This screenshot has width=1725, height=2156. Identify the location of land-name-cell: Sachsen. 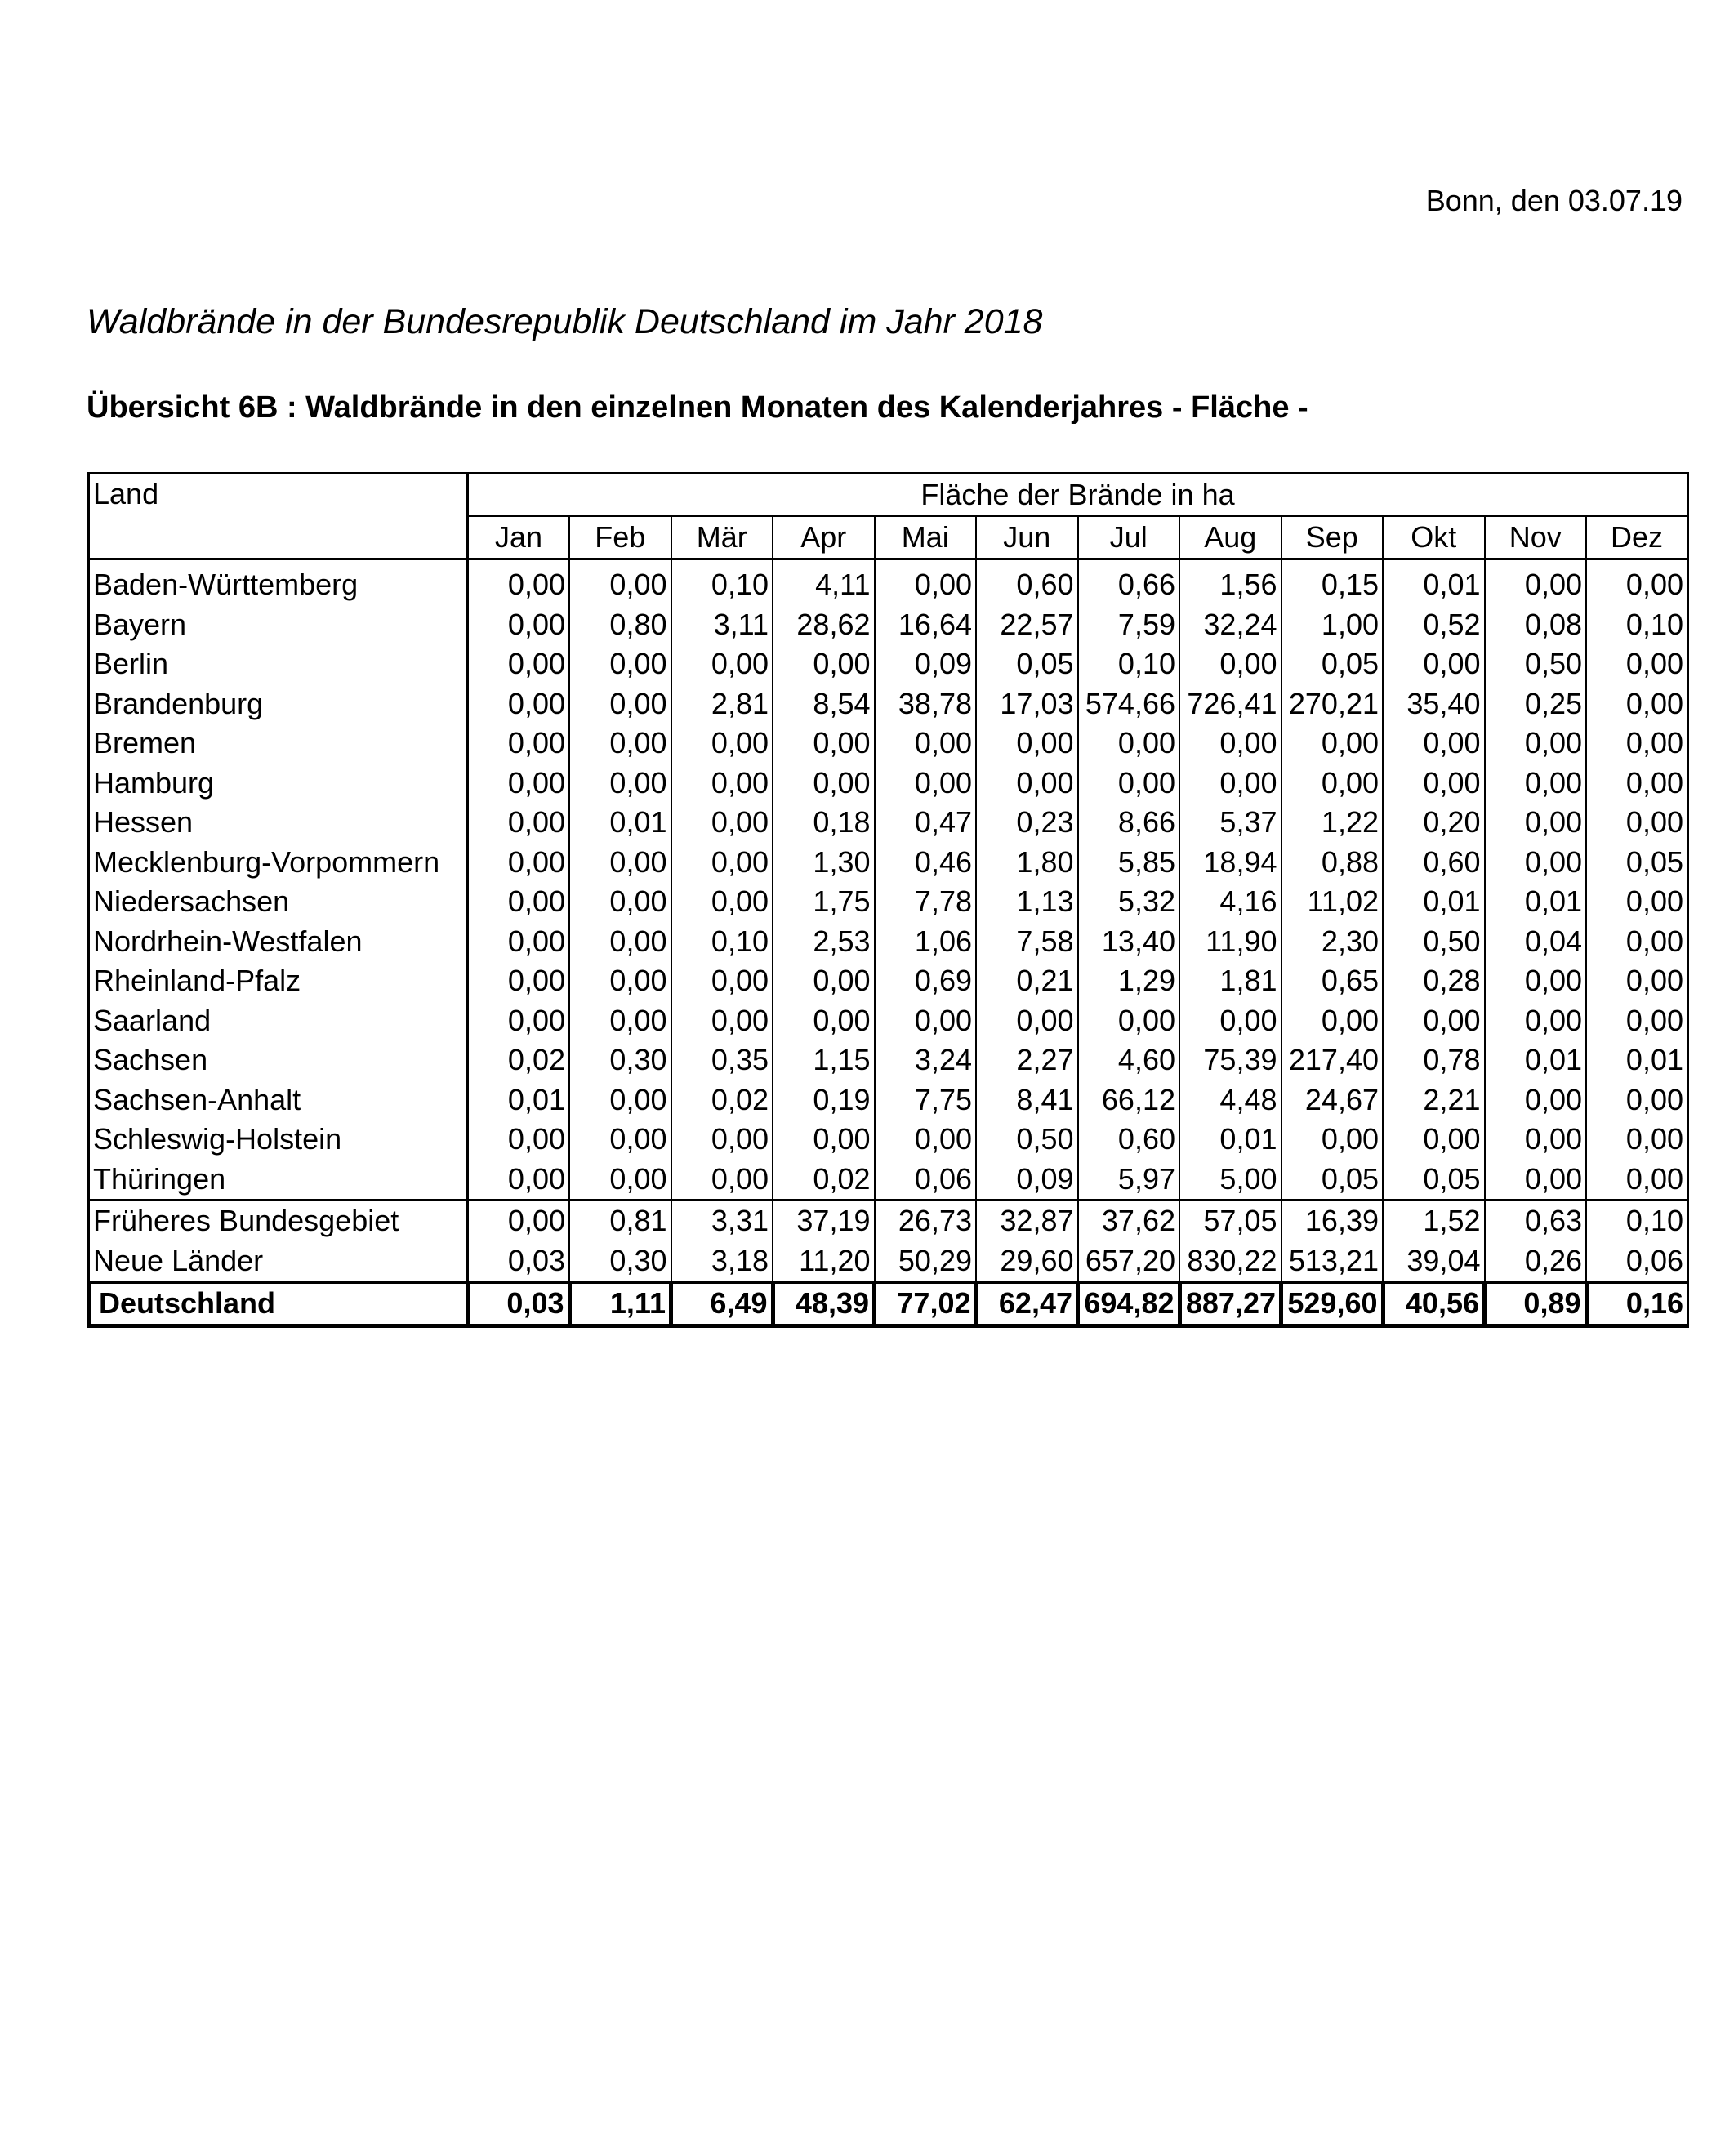
(278, 1060).